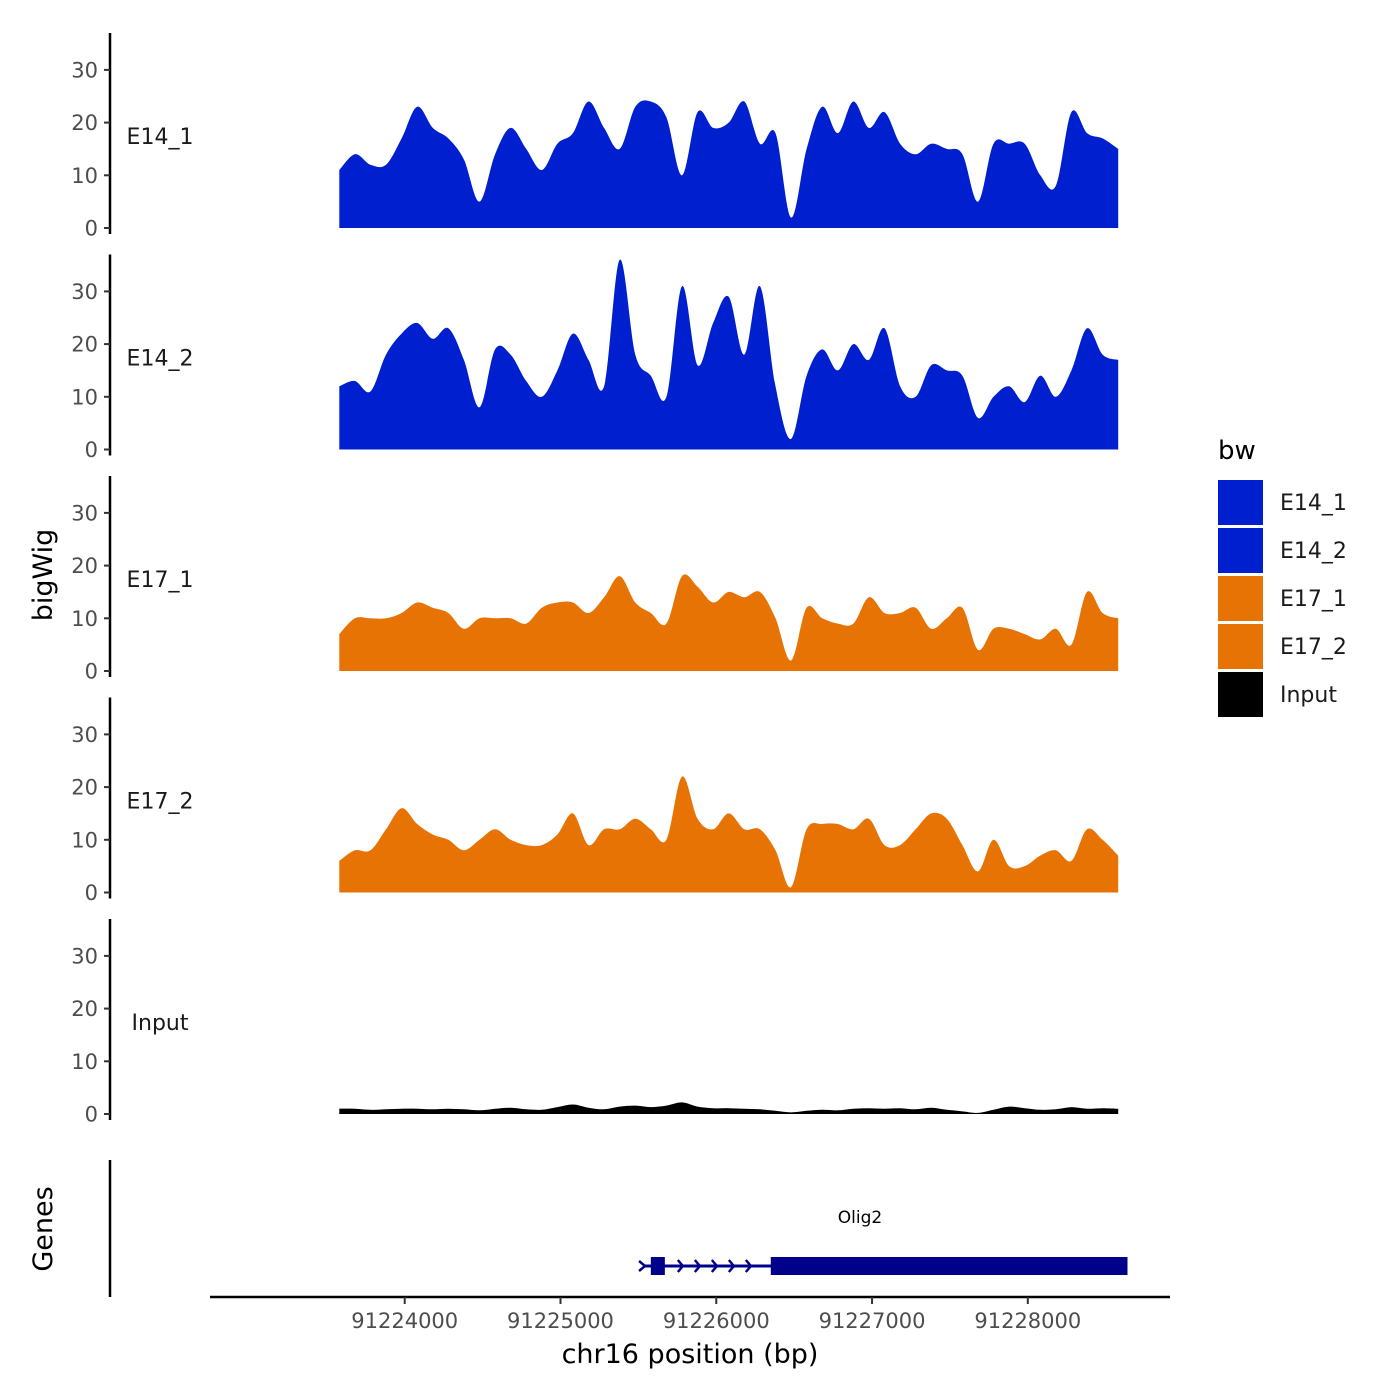 Image resolution: width=1400 pixels, height=1400 pixels. What do you see at coordinates (578, 1228) in the screenshot?
I see `genes-track: Genes Olig2` at bounding box center [578, 1228].